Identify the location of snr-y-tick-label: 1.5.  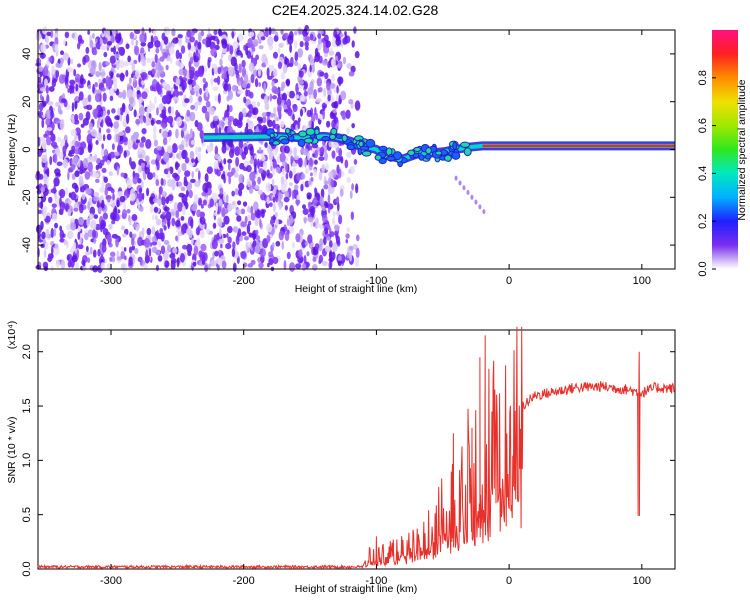
(27, 405).